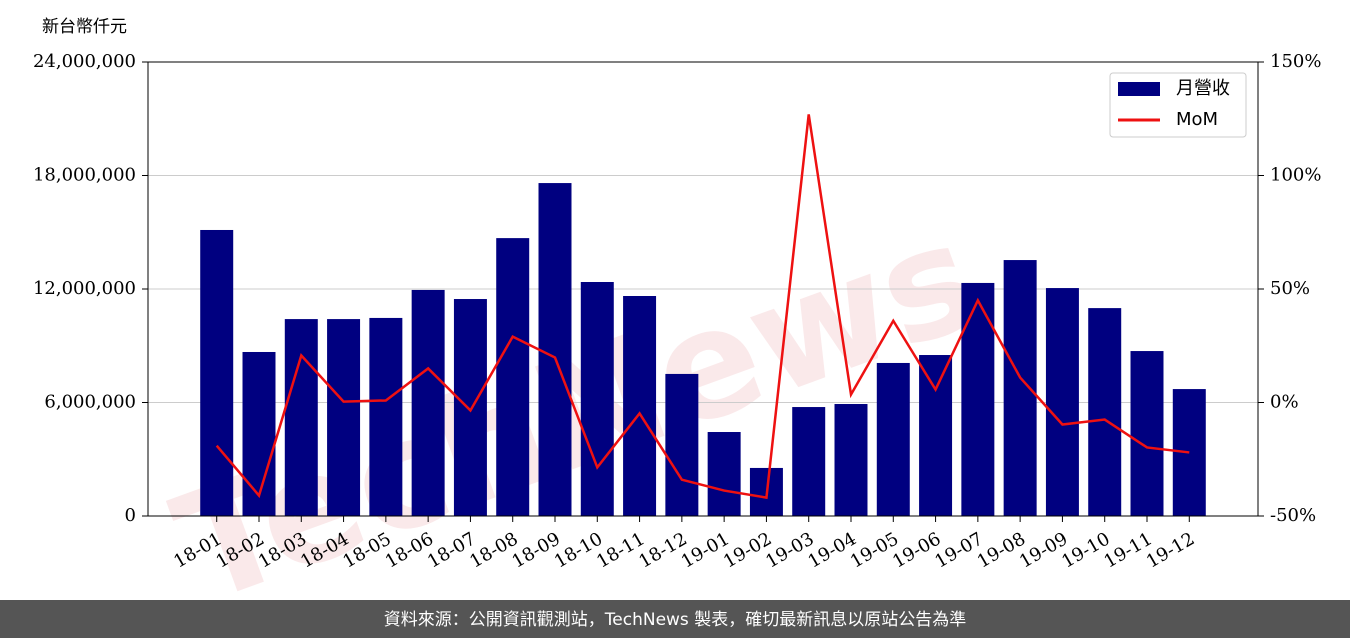 The height and width of the screenshot is (642, 1350). I want to click on y2-tick-label: -50%, so click(1293, 515).